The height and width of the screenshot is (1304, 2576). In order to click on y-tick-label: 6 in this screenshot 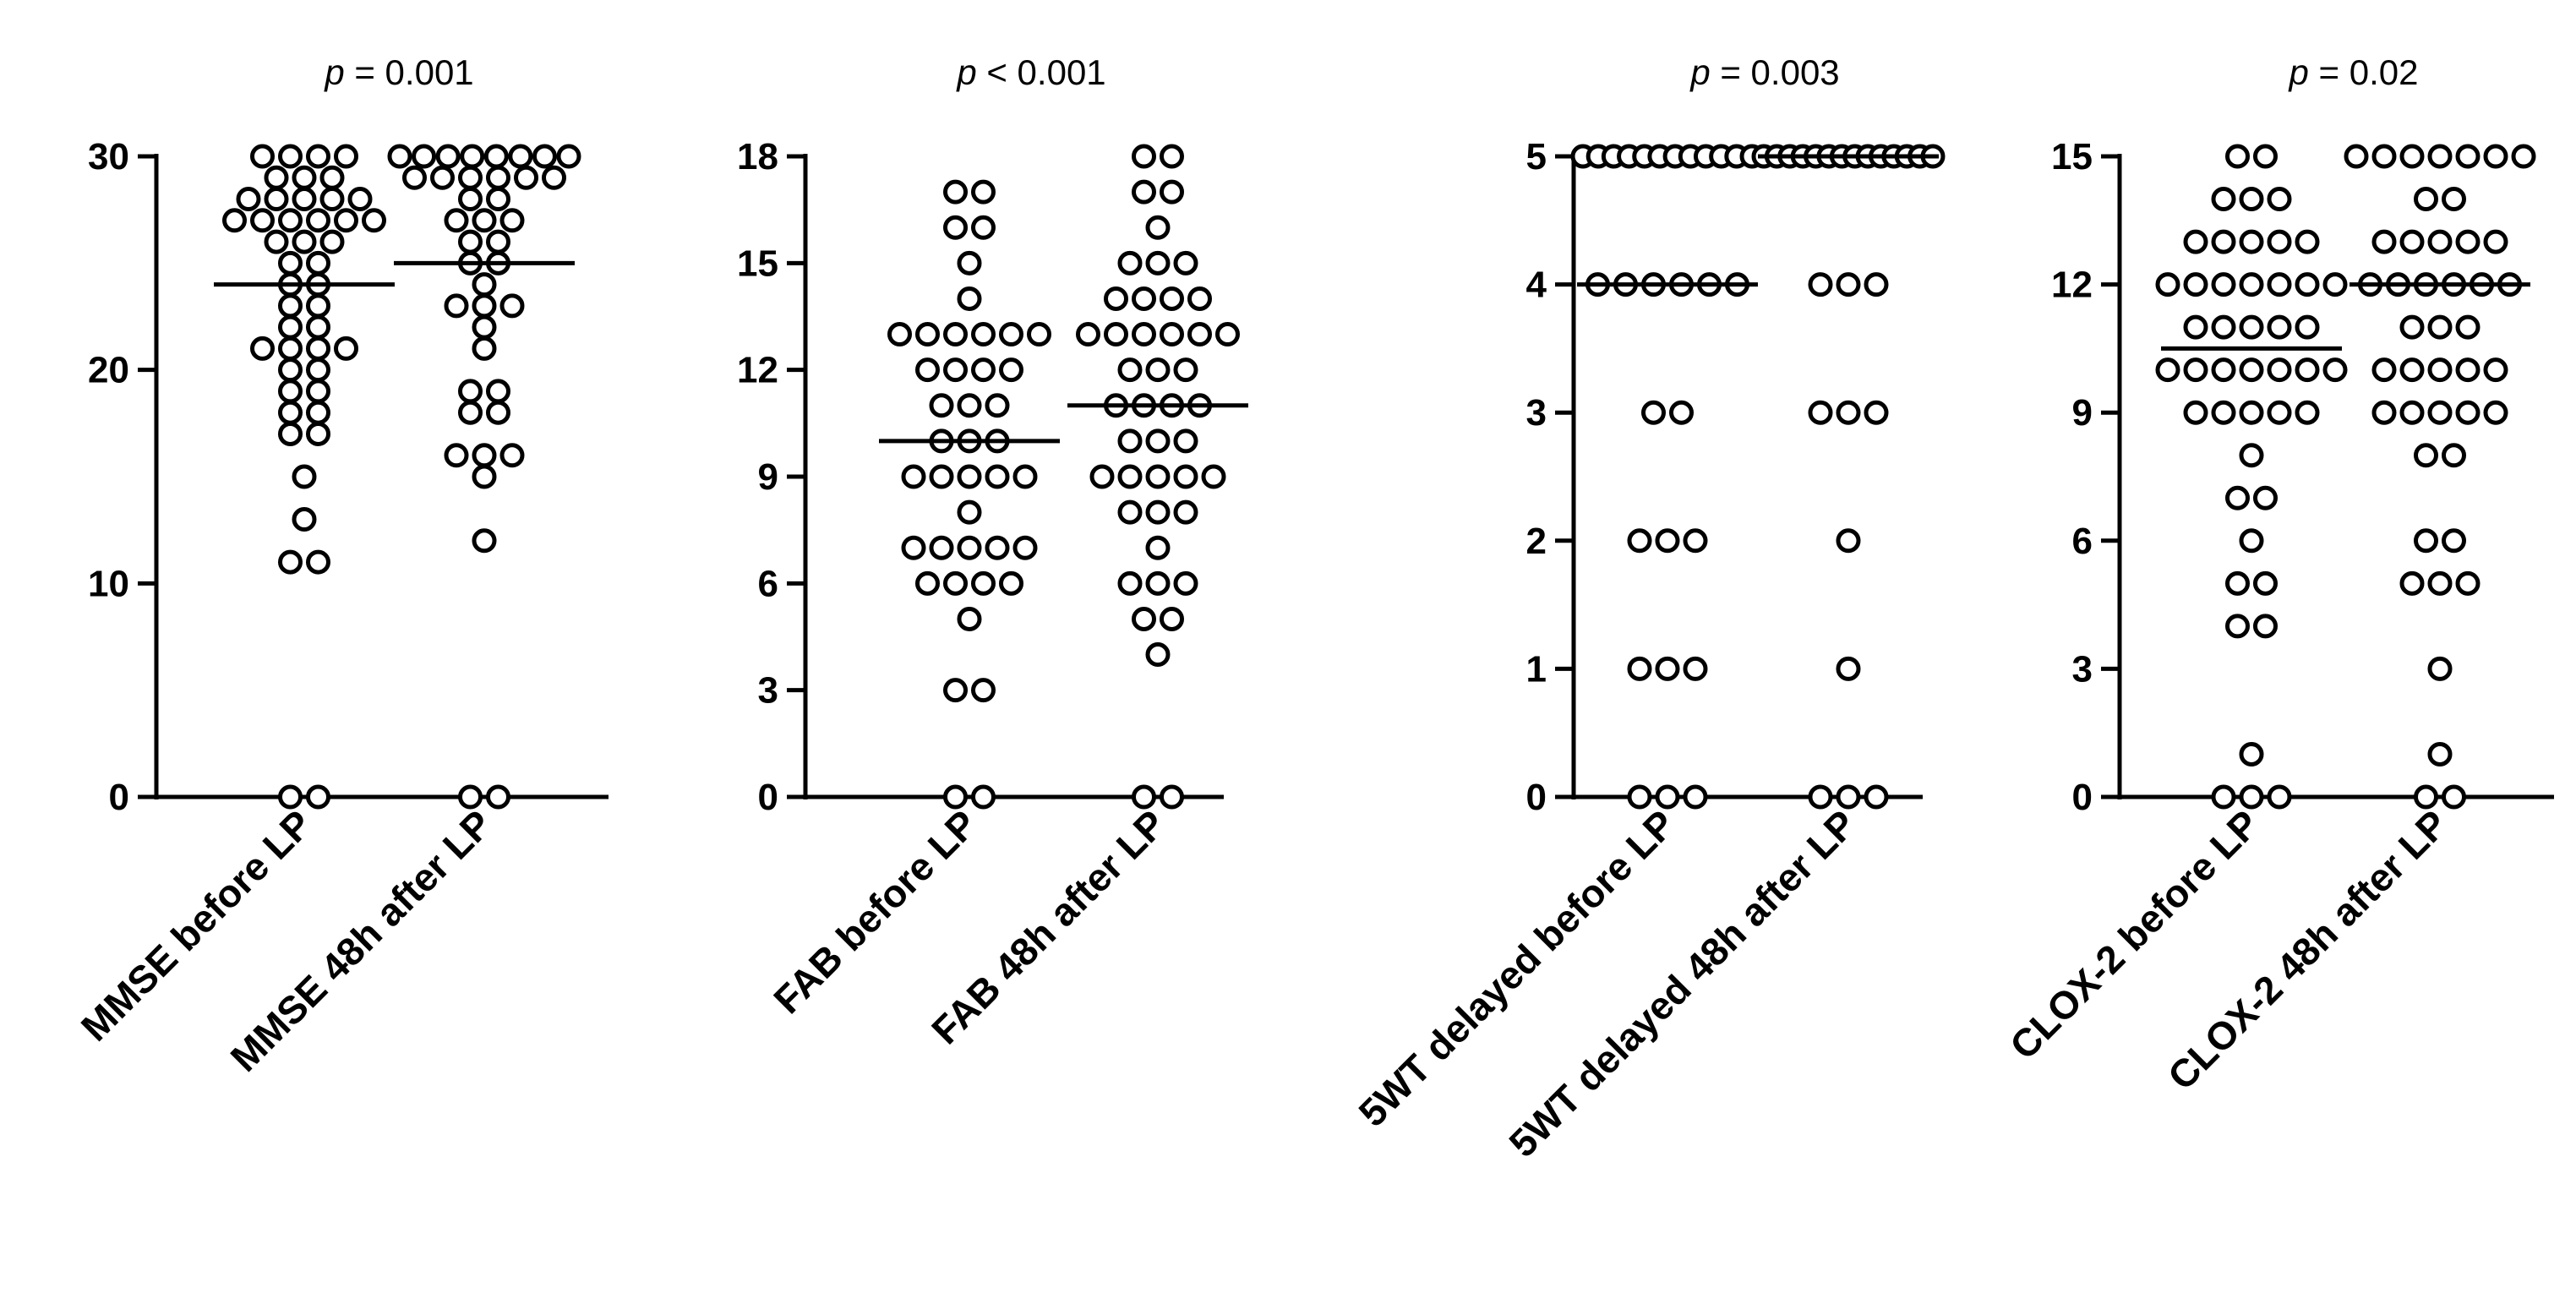, I will do `click(2082, 541)`.